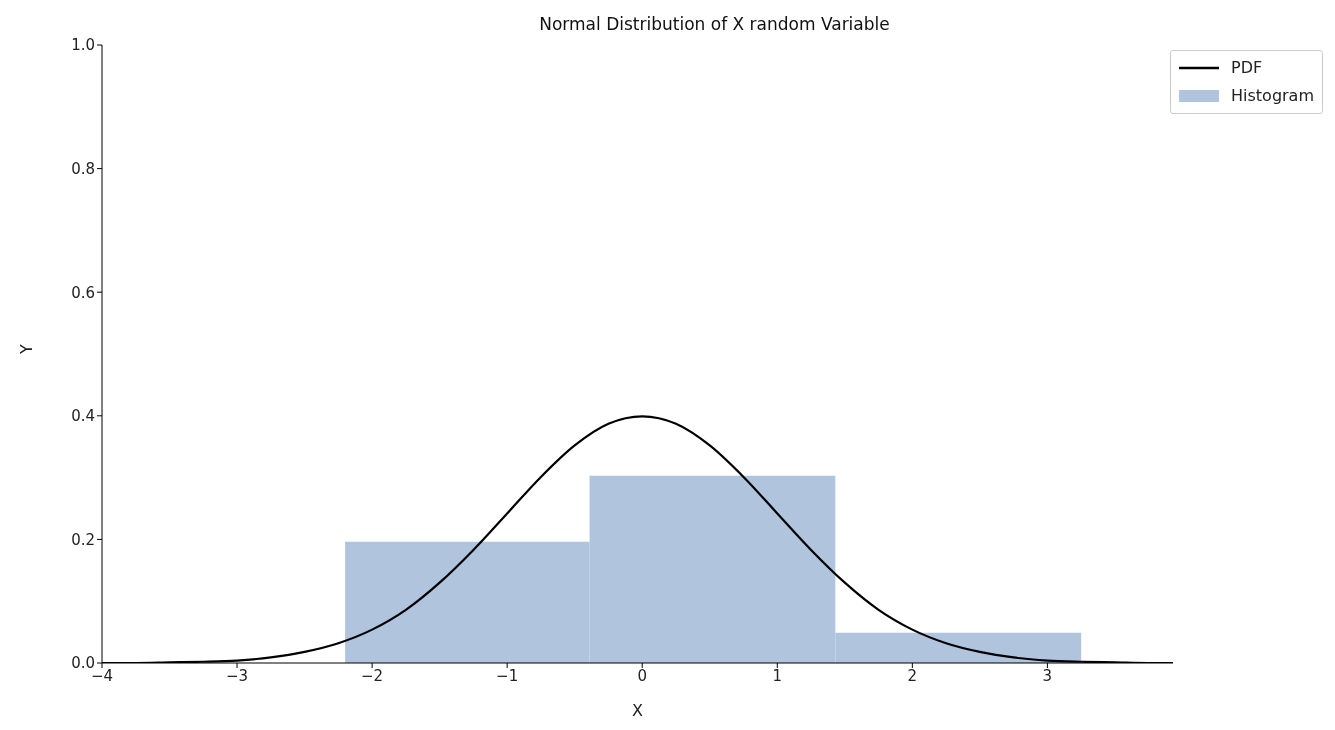  I want to click on x-tick-label: 3, so click(1047, 675).